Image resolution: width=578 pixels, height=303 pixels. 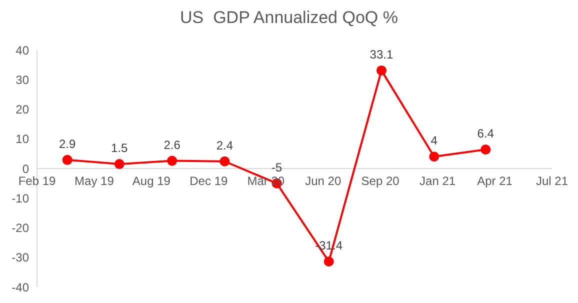 What do you see at coordinates (37, 181) in the screenshot?
I see `x-tick-label: Feb 19` at bounding box center [37, 181].